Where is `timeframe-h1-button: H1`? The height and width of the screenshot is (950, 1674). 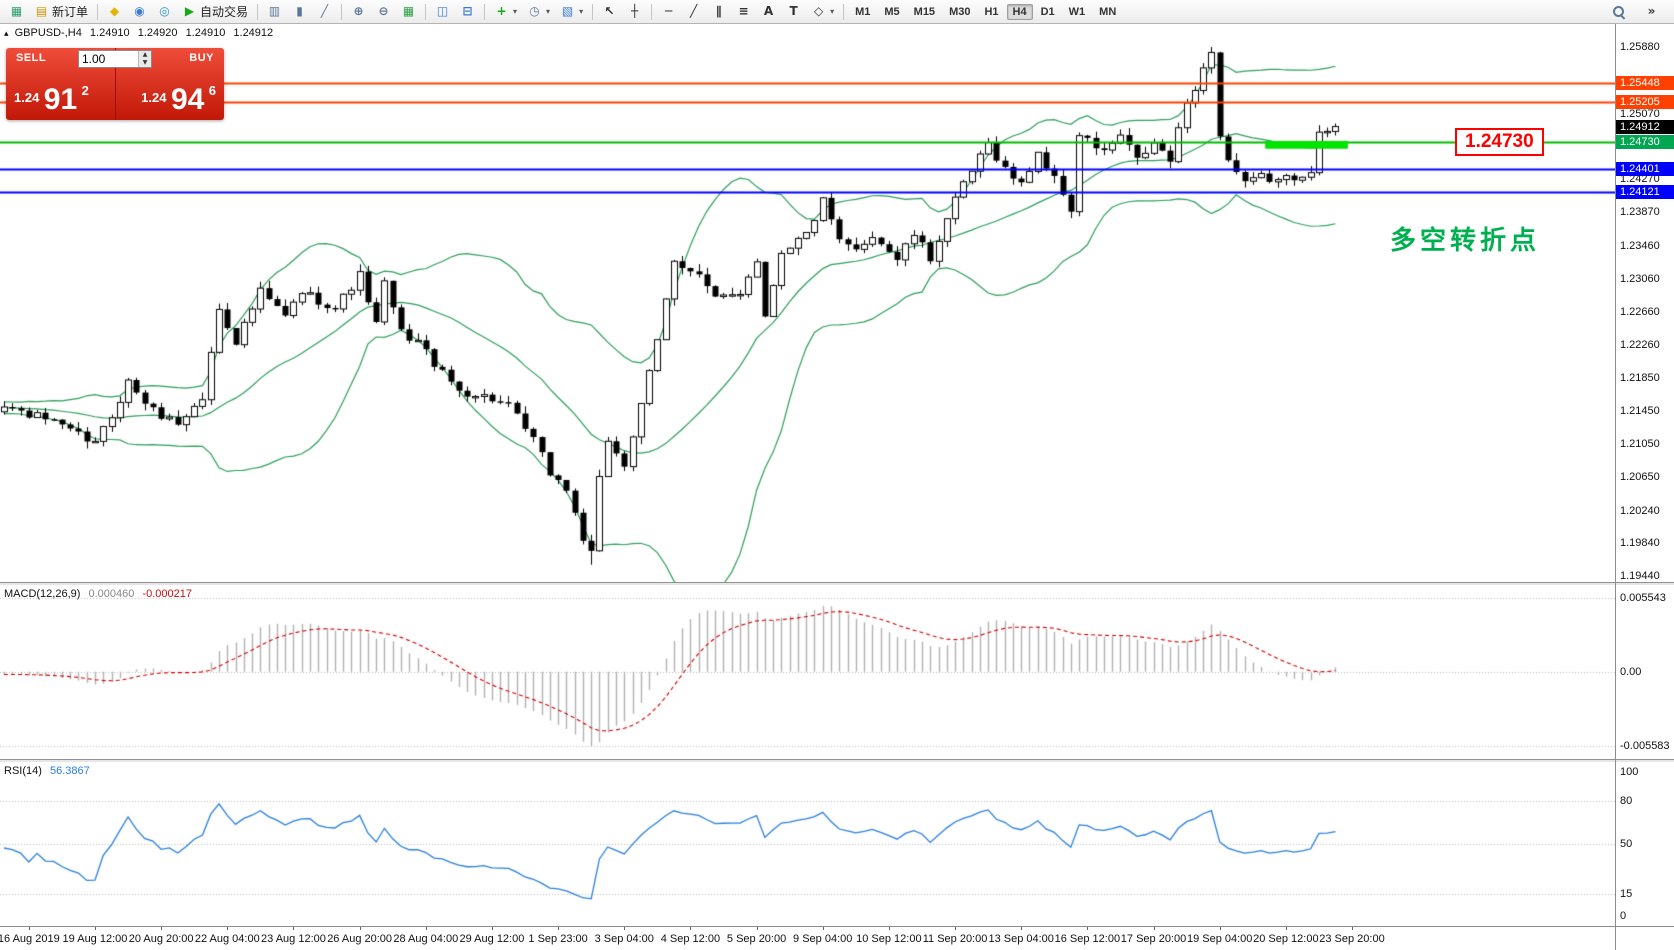 timeframe-h1-button: H1 is located at coordinates (991, 11).